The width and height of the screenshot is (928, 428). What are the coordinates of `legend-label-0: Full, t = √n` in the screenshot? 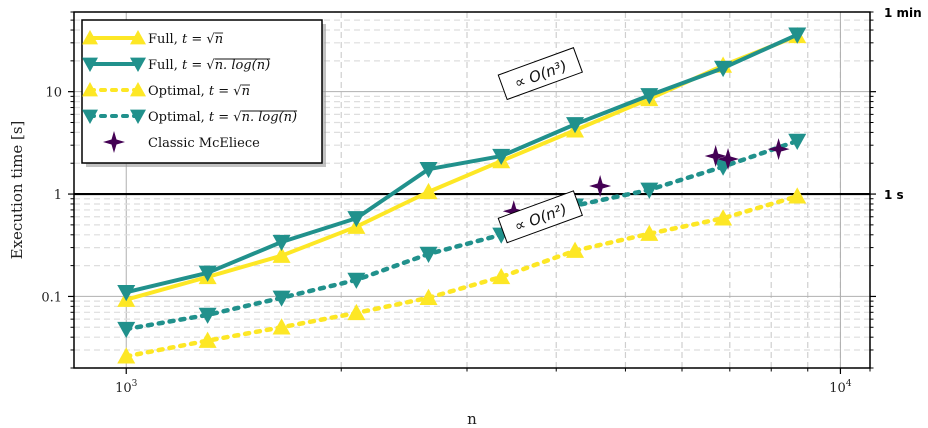 It's located at (185, 39).